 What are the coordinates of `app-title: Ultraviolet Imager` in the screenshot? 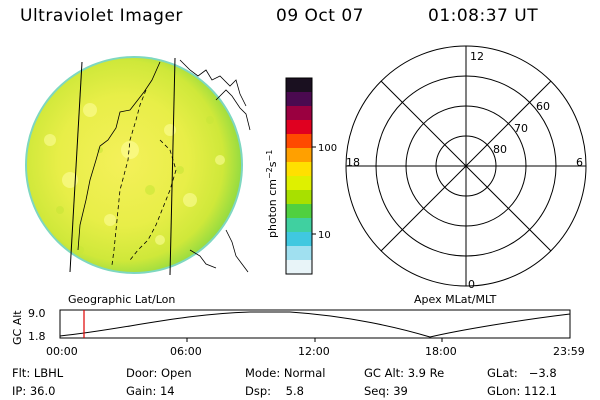 It's located at (101, 16).